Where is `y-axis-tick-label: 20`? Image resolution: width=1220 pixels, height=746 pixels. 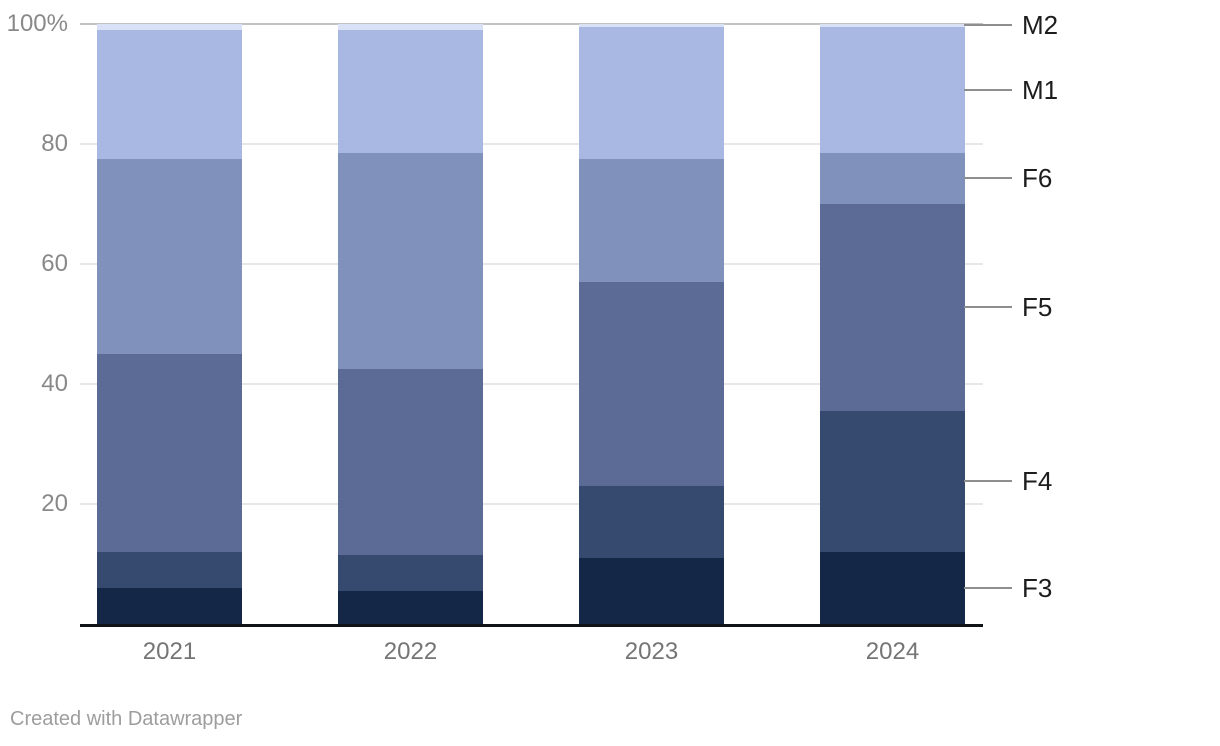 y-axis-tick-label: 20 is located at coordinates (54, 503).